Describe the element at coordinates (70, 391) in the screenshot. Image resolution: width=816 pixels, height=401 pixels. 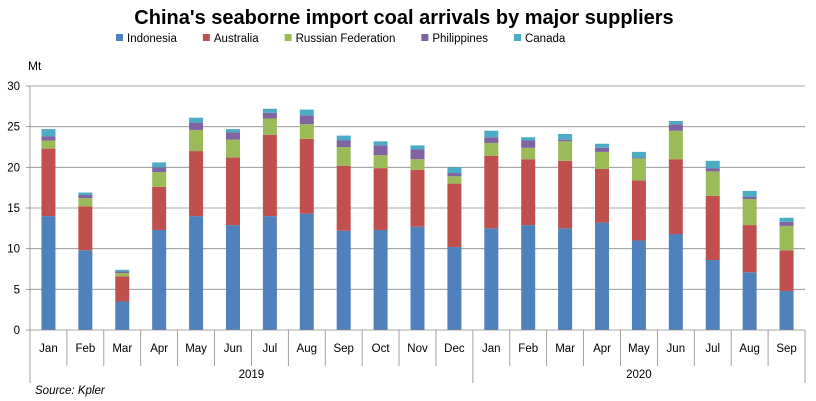
I see `source-note: Source: Kpler` at that location.